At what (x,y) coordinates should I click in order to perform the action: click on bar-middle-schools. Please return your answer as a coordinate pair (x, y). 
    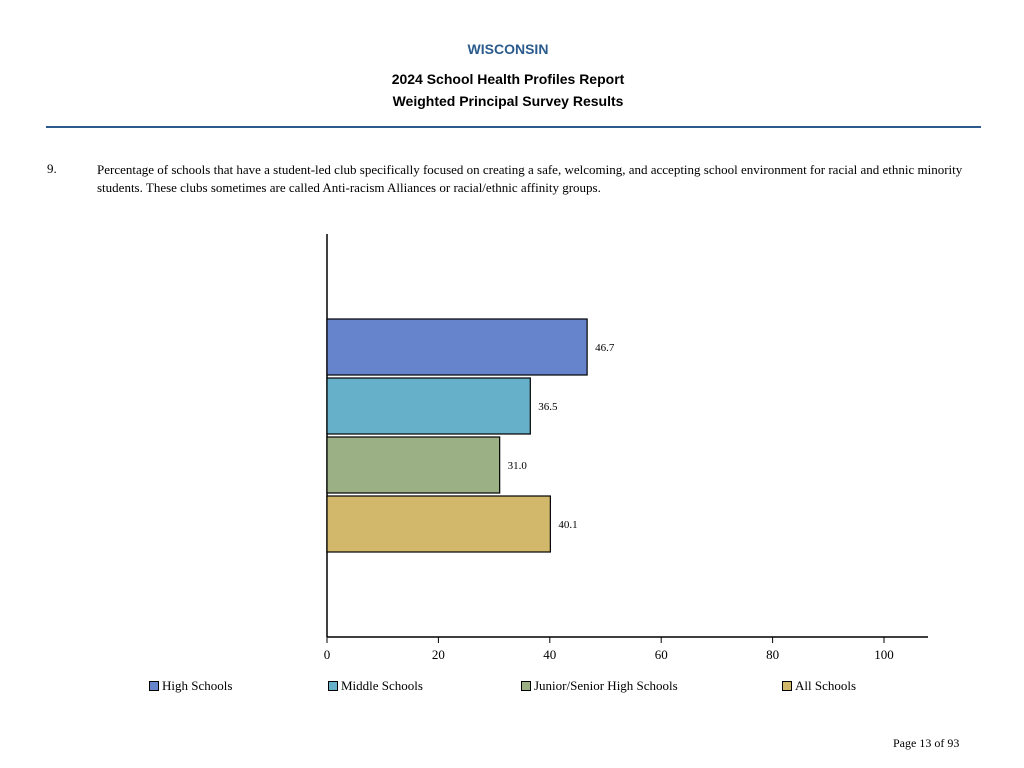
    Looking at the image, I should click on (428, 406).